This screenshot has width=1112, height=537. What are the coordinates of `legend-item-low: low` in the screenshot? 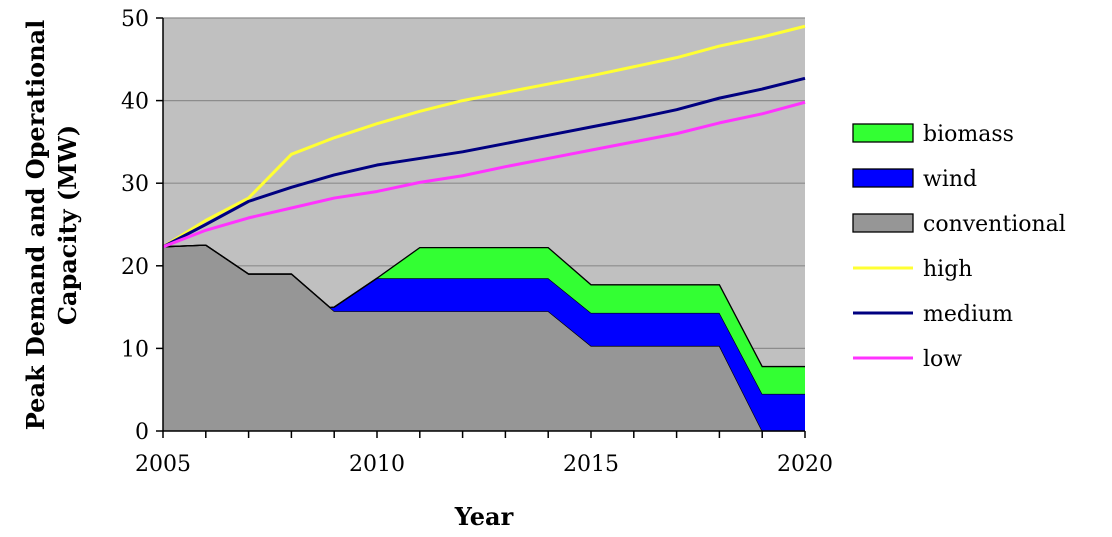 It's located at (907, 359).